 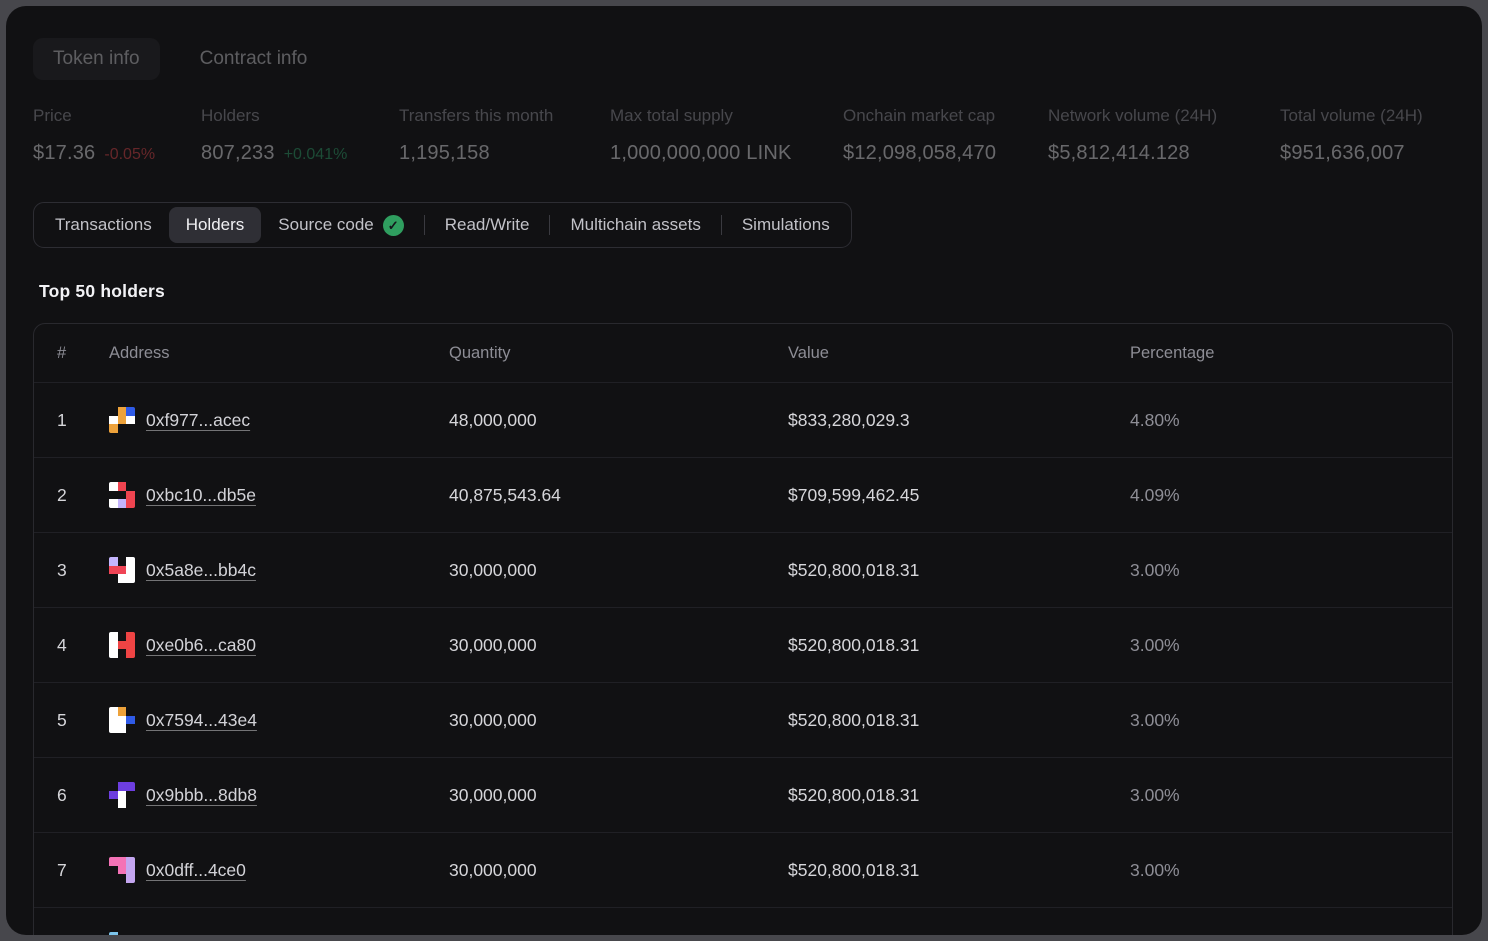 What do you see at coordinates (854, 494) in the screenshot?
I see `value-cell: $709,599,462.45` at bounding box center [854, 494].